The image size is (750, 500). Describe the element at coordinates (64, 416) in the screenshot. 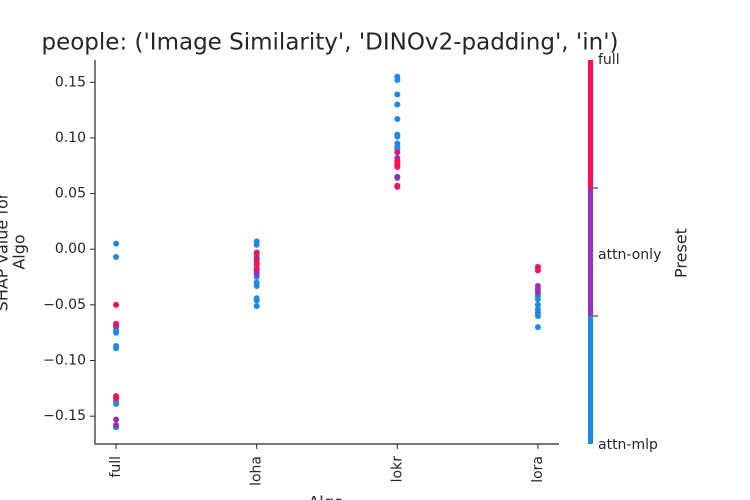

I see `y-tick-label: −0.15` at that location.